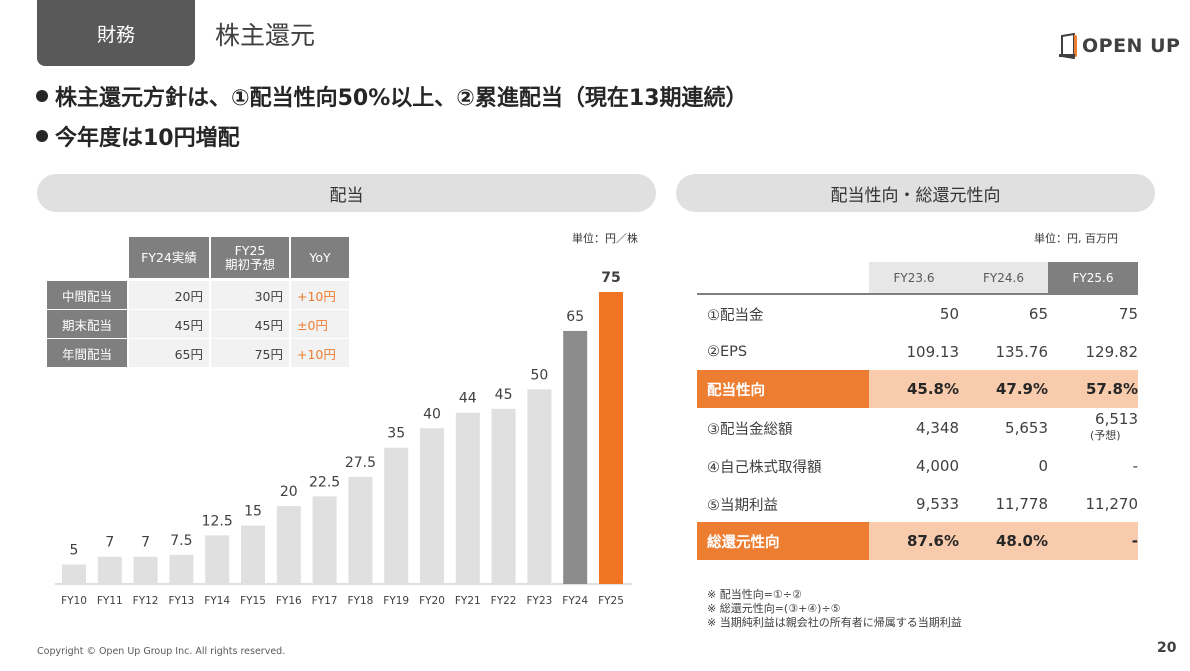 The height and width of the screenshot is (671, 1190). Describe the element at coordinates (1021, 389) in the screenshot. I see `value-fy24: 47.9%` at that location.